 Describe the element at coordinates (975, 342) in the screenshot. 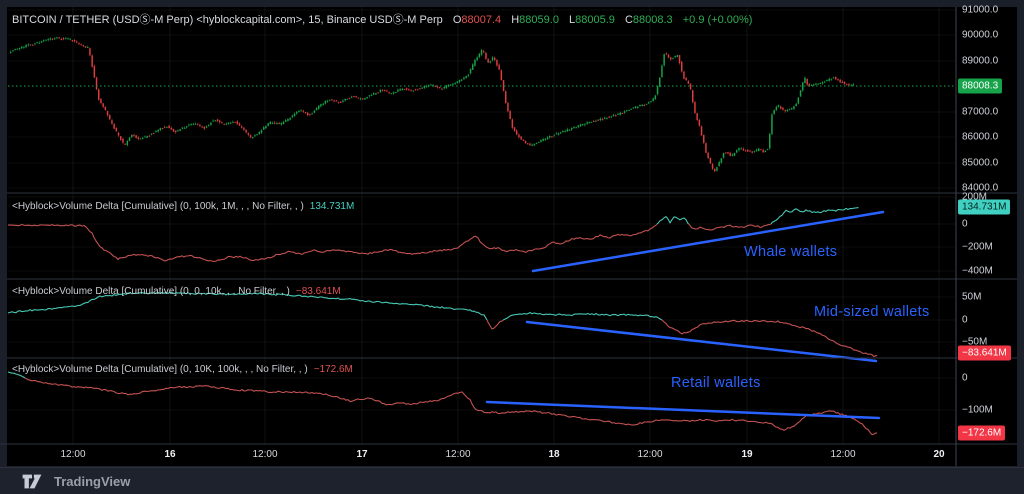

I see `price-axis-label: −50M` at that location.